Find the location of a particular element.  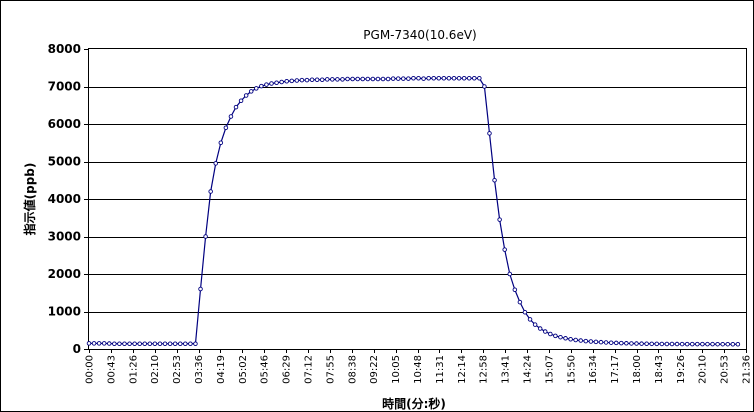

x-tick-label: 20:10 is located at coordinates (703, 369).